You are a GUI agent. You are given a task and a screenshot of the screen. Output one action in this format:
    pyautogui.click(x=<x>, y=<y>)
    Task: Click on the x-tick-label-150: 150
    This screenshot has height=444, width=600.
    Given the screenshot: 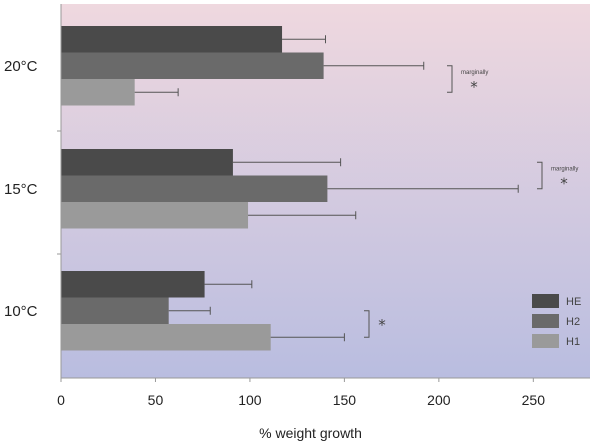 What is the action you would take?
    pyautogui.click(x=345, y=400)
    